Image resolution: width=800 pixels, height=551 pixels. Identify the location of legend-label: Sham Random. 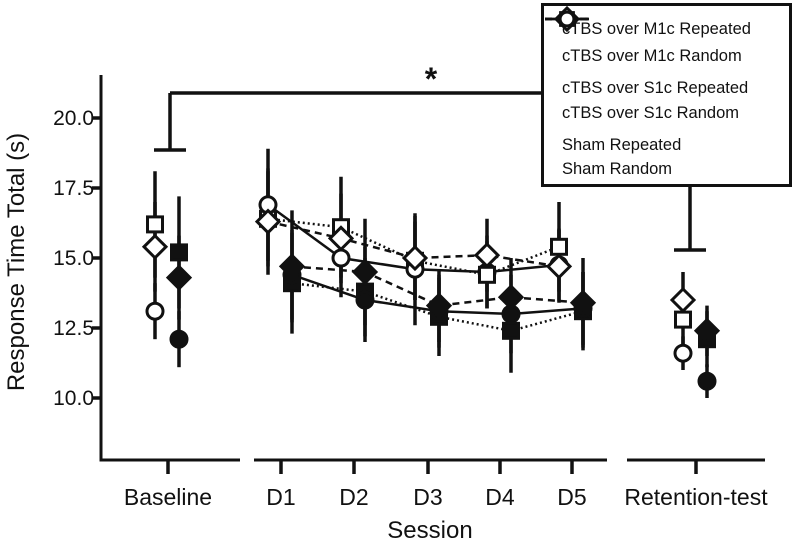
(617, 168).